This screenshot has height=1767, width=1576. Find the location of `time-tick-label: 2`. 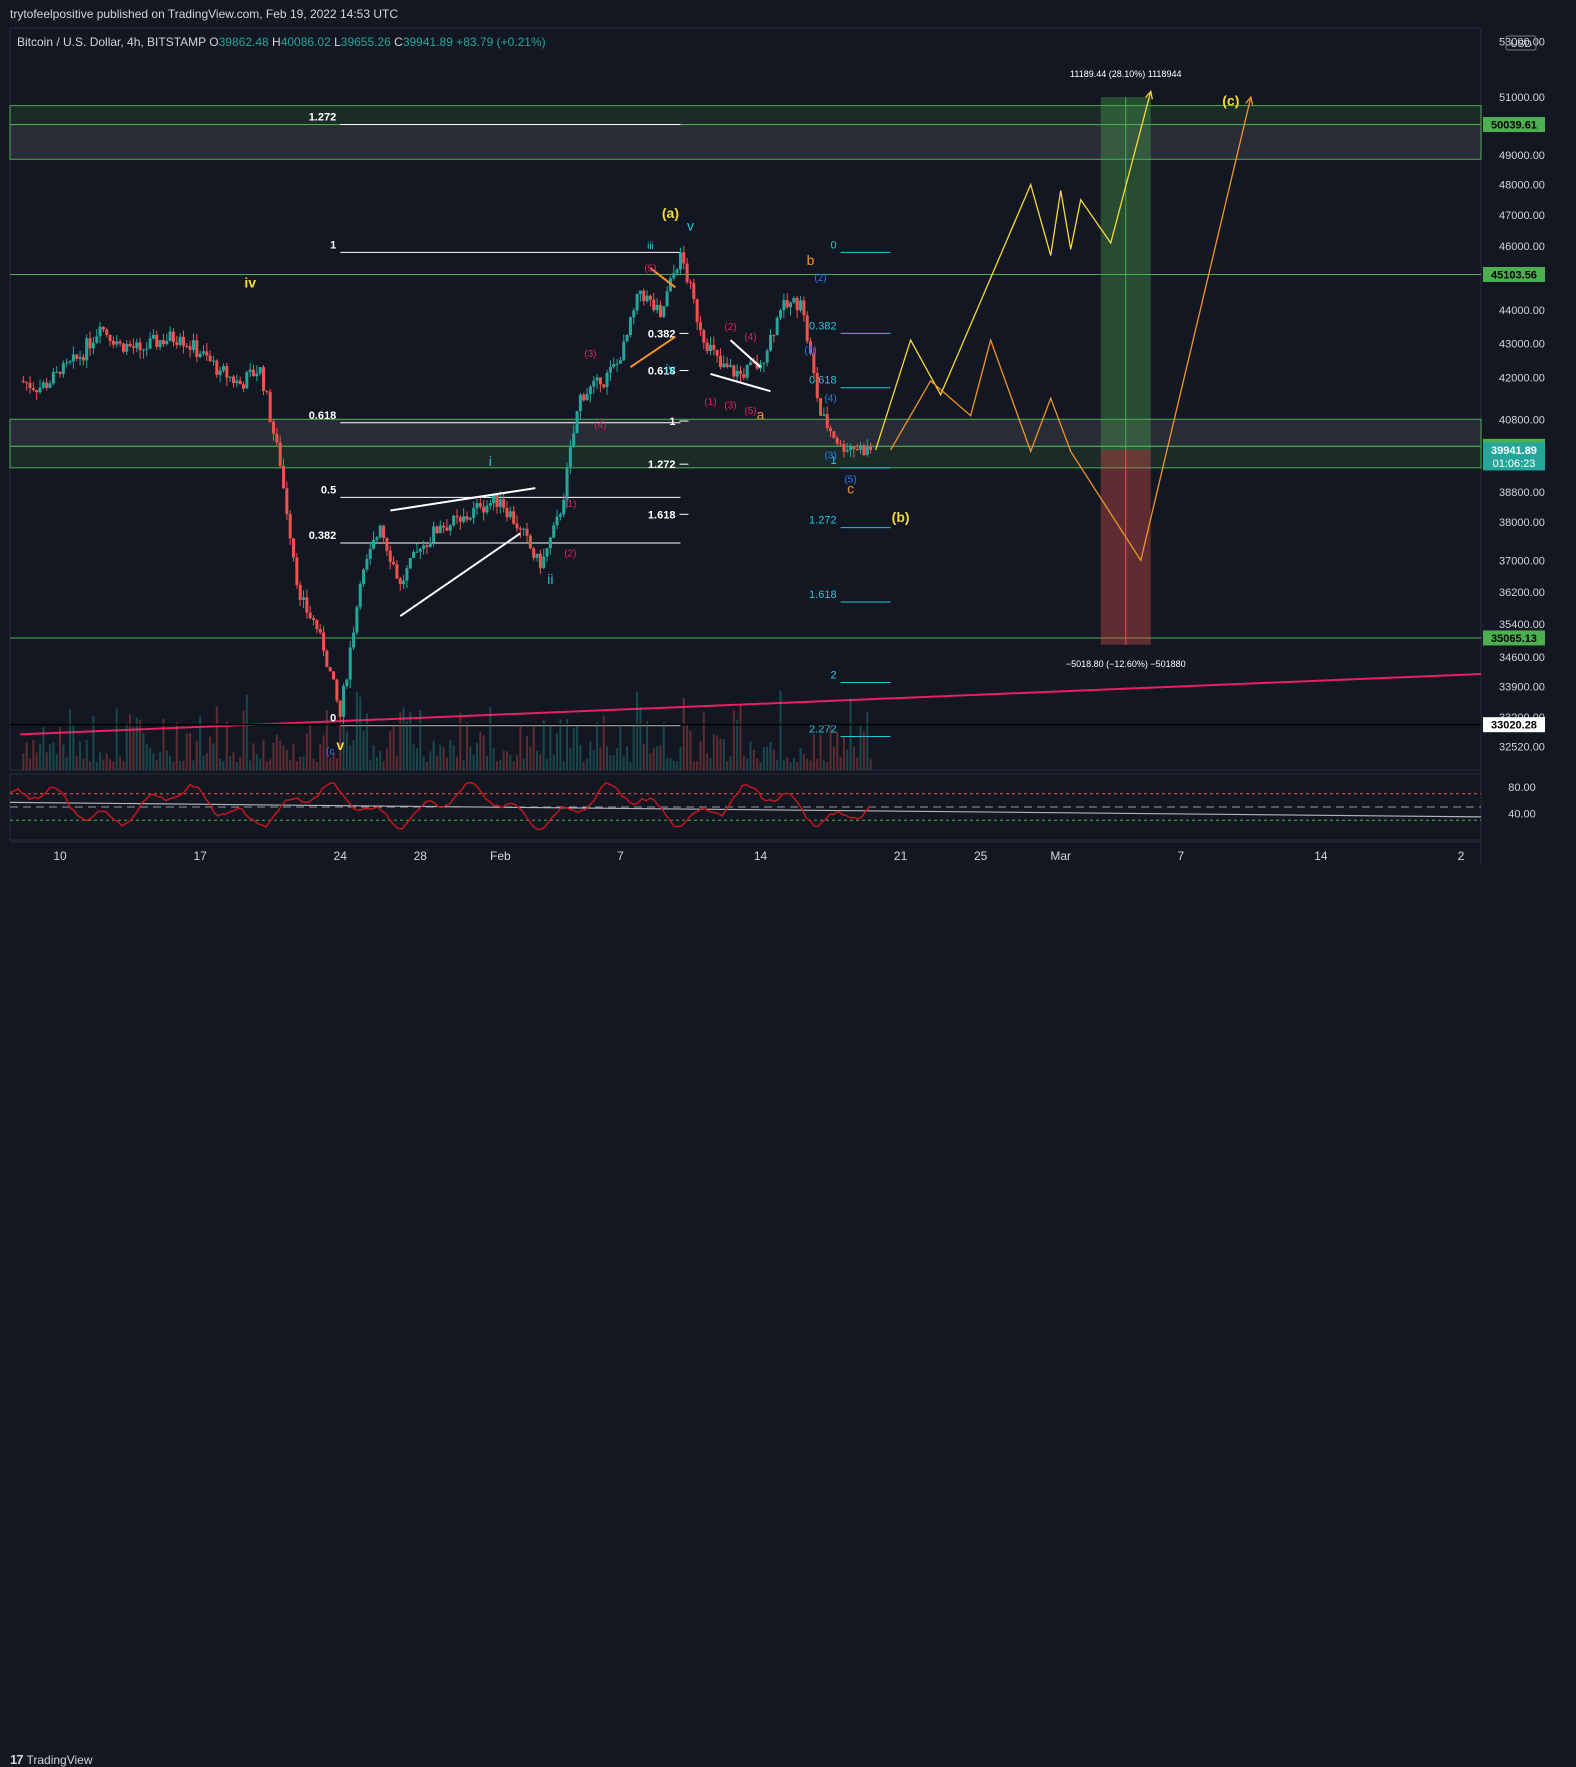

time-tick-label: 2 is located at coordinates (1461, 856).